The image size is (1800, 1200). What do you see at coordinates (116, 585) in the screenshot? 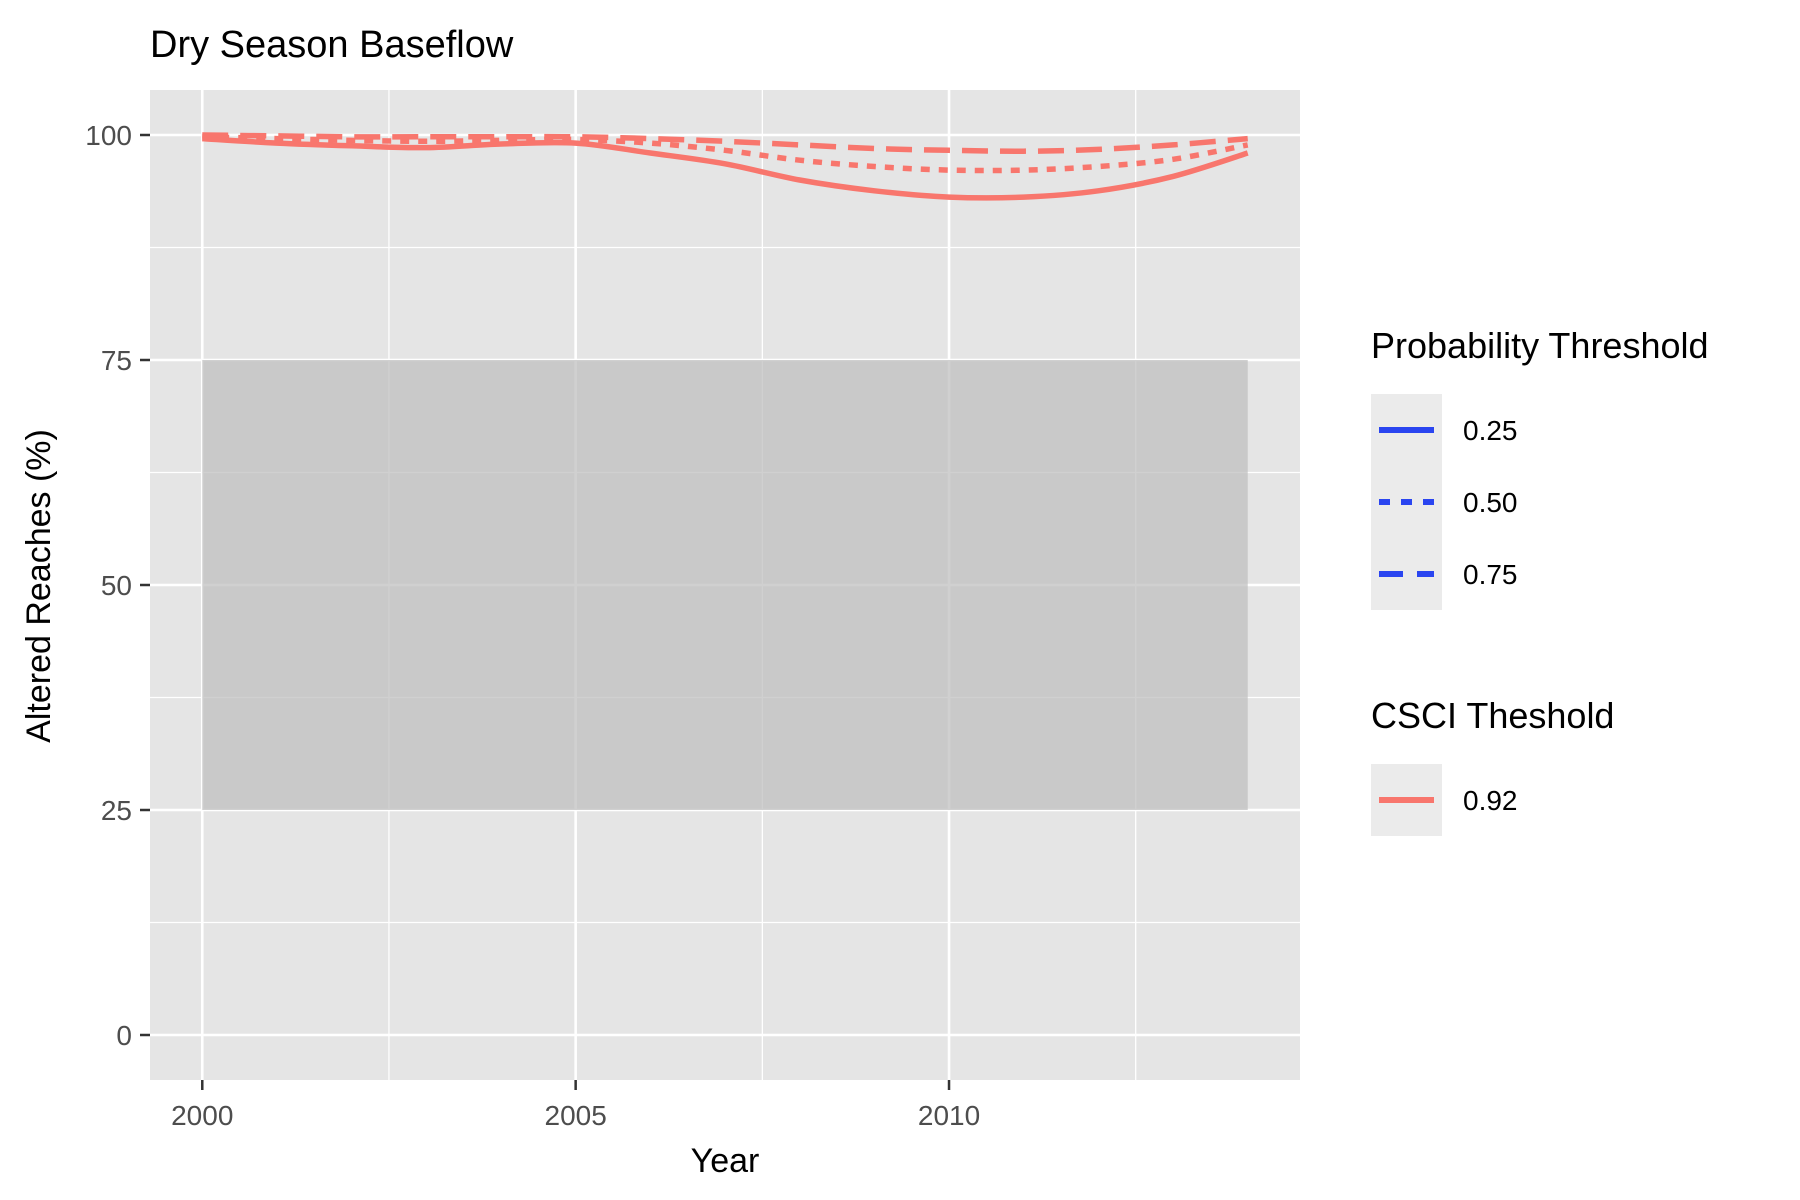
I see `y-tick-label: 50` at bounding box center [116, 585].